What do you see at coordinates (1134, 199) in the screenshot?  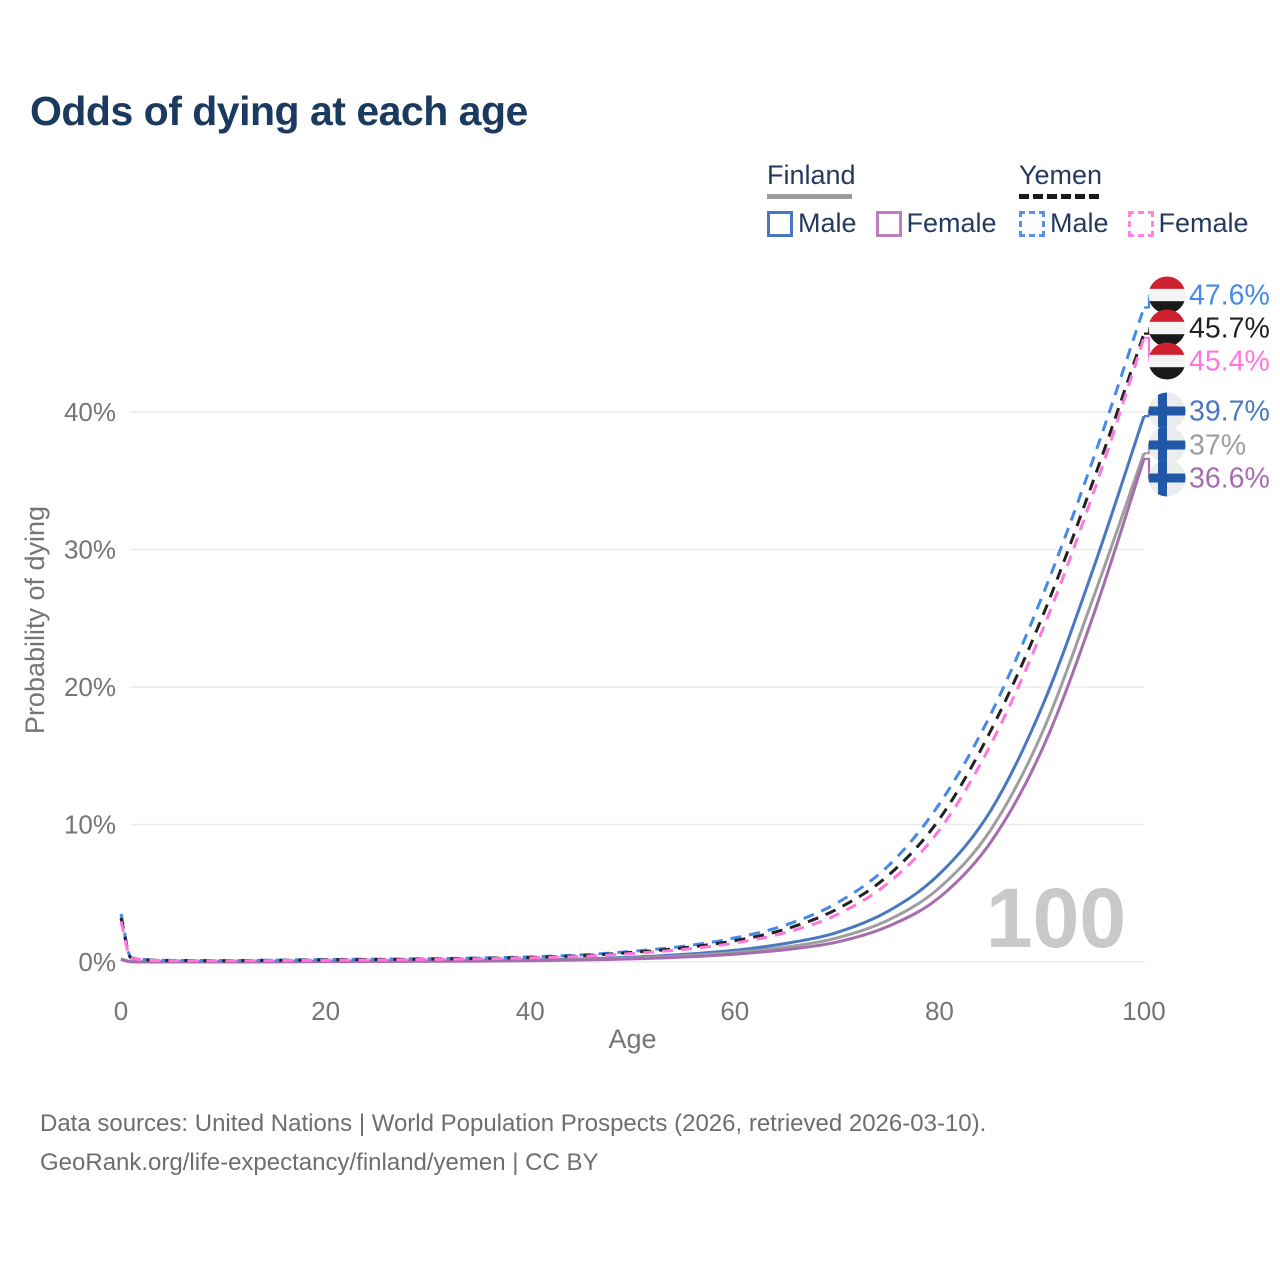 I see `legend-group-yemen: Yemen Male Female` at bounding box center [1134, 199].